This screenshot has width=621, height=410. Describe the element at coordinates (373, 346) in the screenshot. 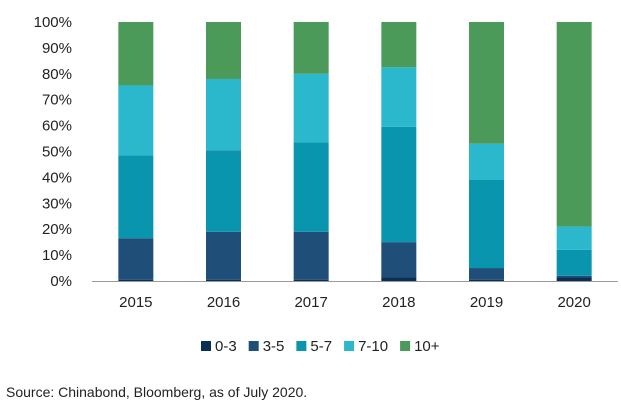

I see `legend-label: 7-10` at that location.